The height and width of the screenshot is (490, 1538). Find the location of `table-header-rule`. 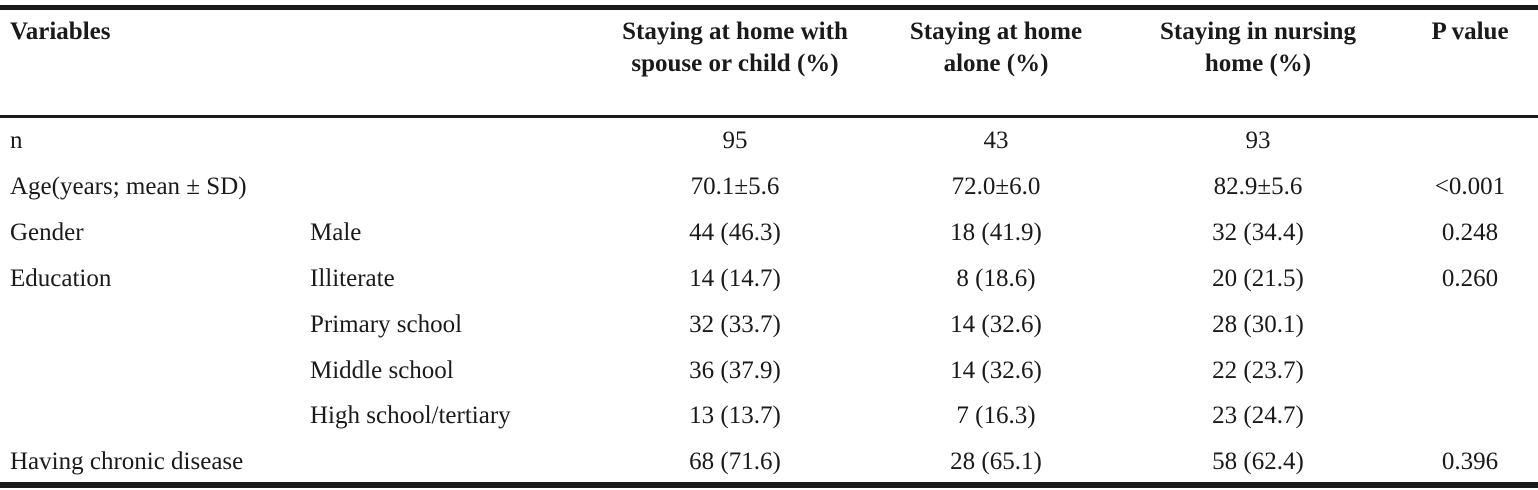

table-header-rule is located at coordinates (769, 116).